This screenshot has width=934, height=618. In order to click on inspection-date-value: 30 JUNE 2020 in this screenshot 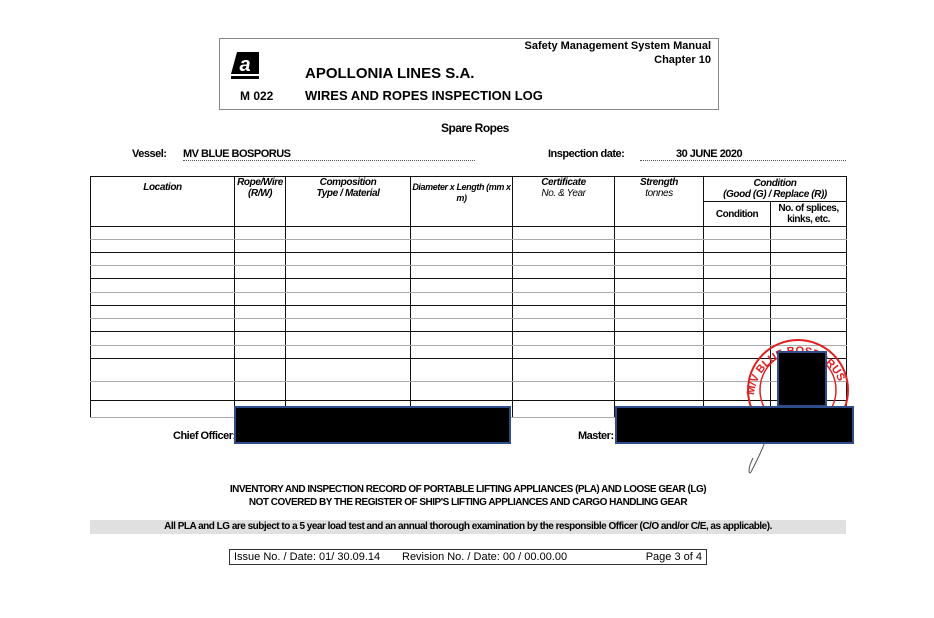, I will do `click(743, 154)`.